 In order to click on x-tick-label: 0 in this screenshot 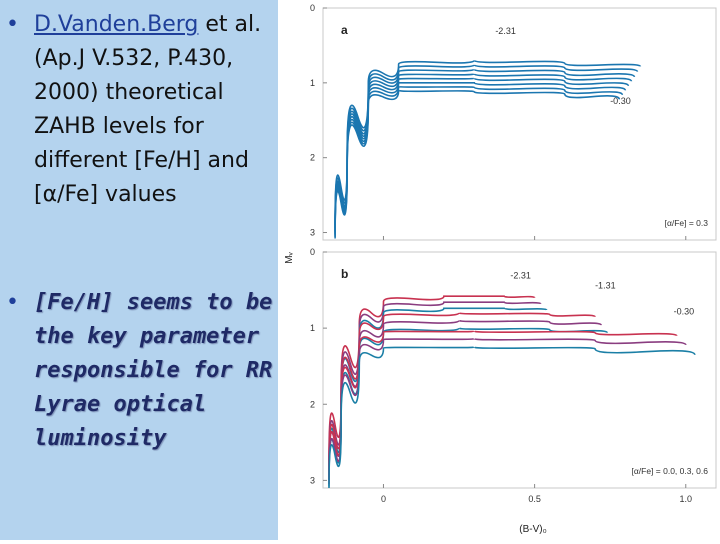, I will do `click(383, 499)`.